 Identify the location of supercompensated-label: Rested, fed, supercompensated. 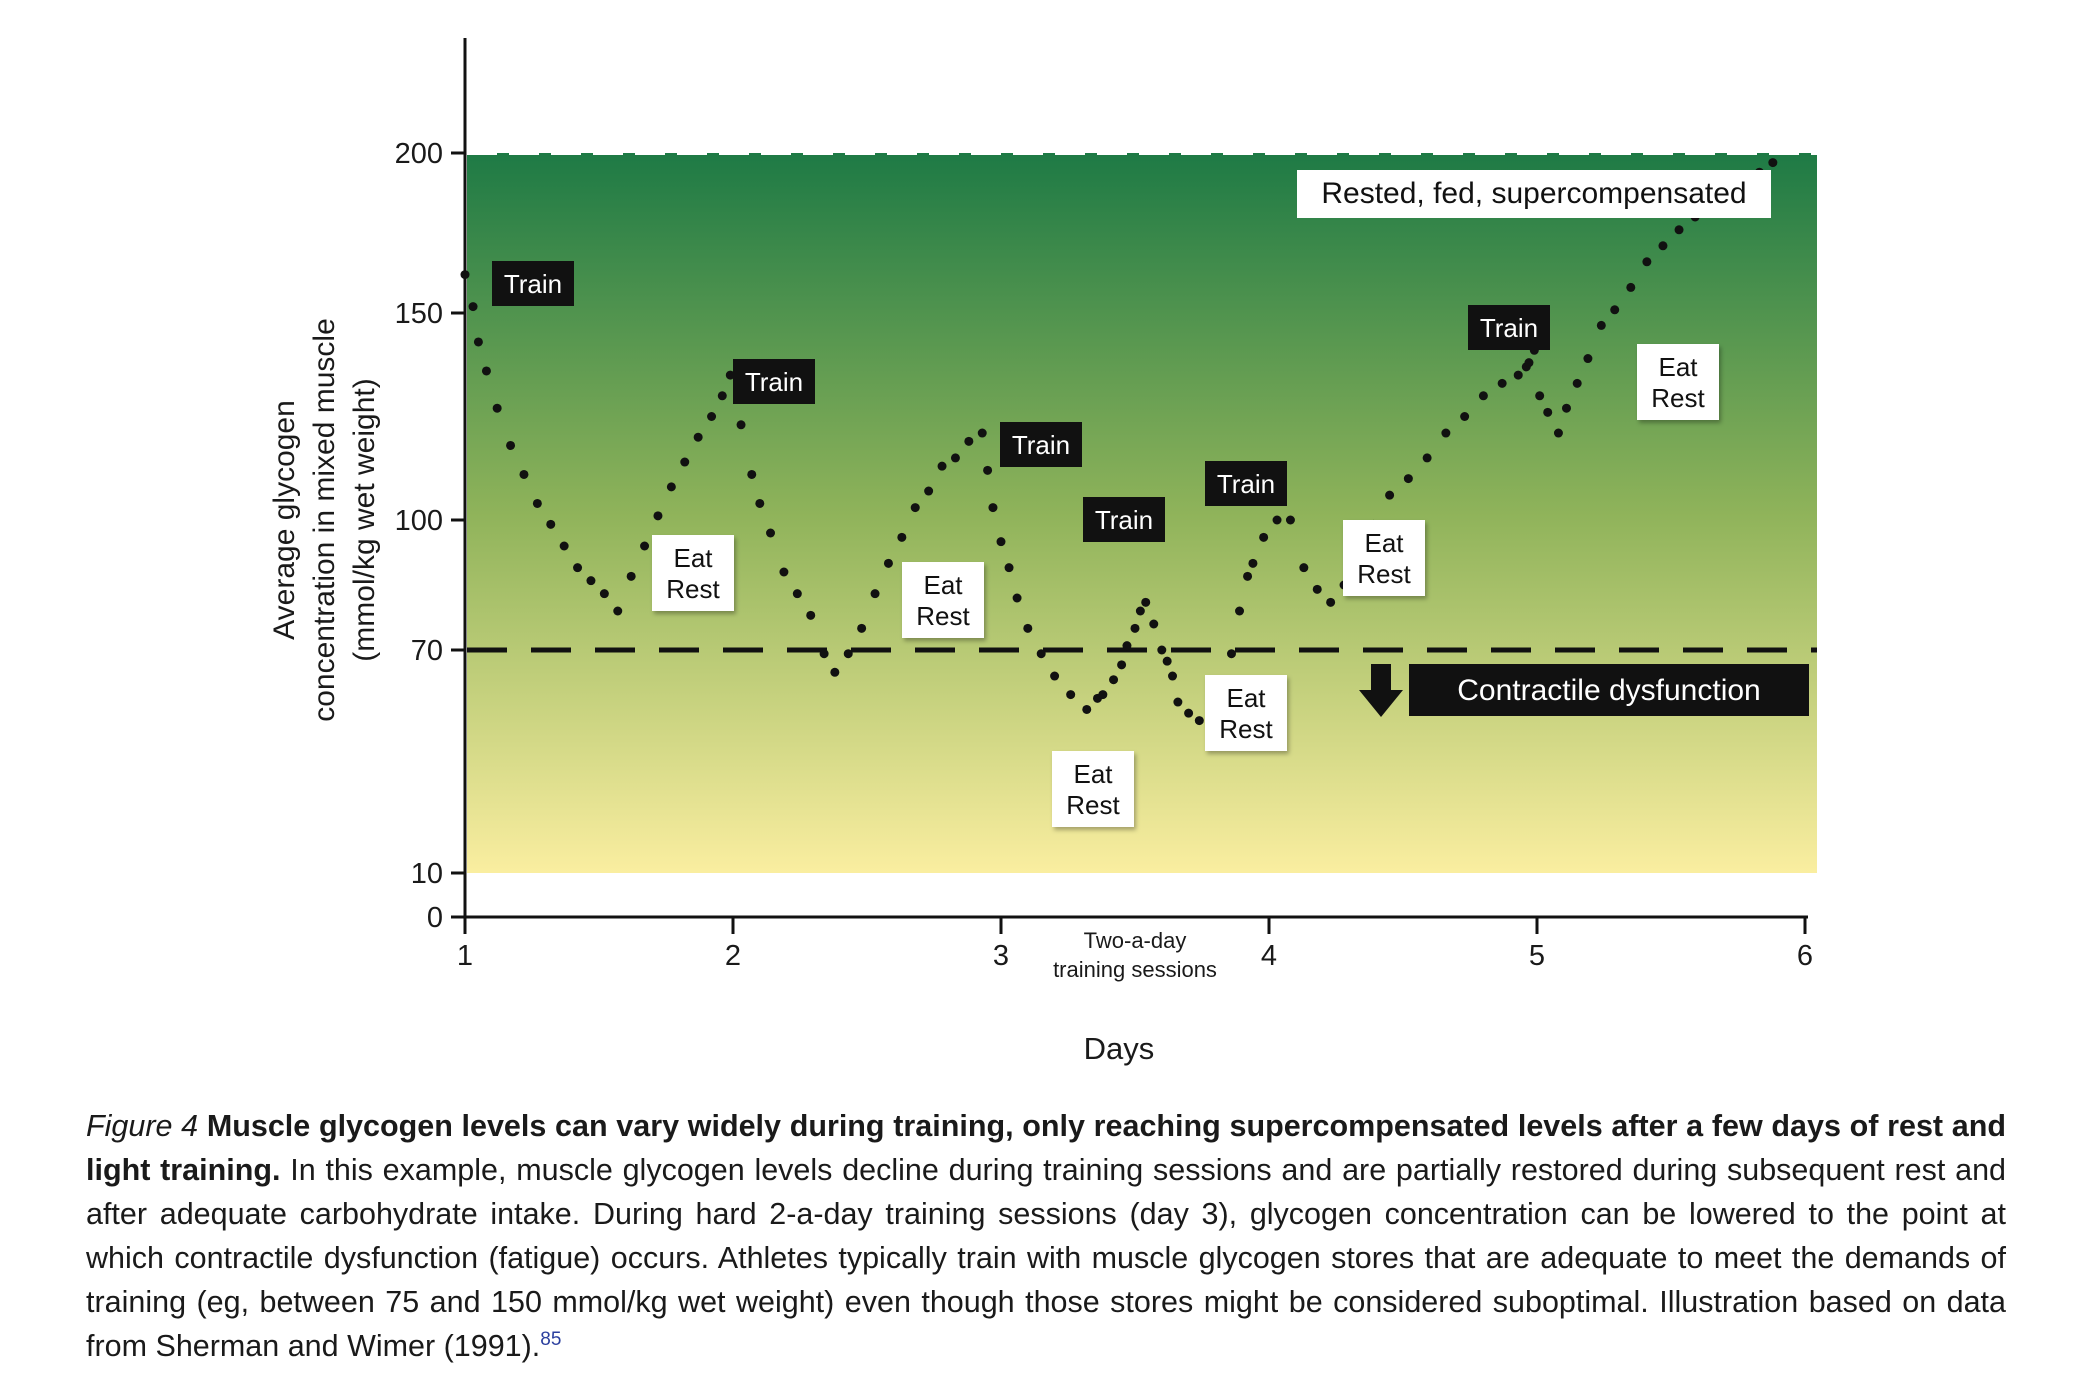
(1534, 194).